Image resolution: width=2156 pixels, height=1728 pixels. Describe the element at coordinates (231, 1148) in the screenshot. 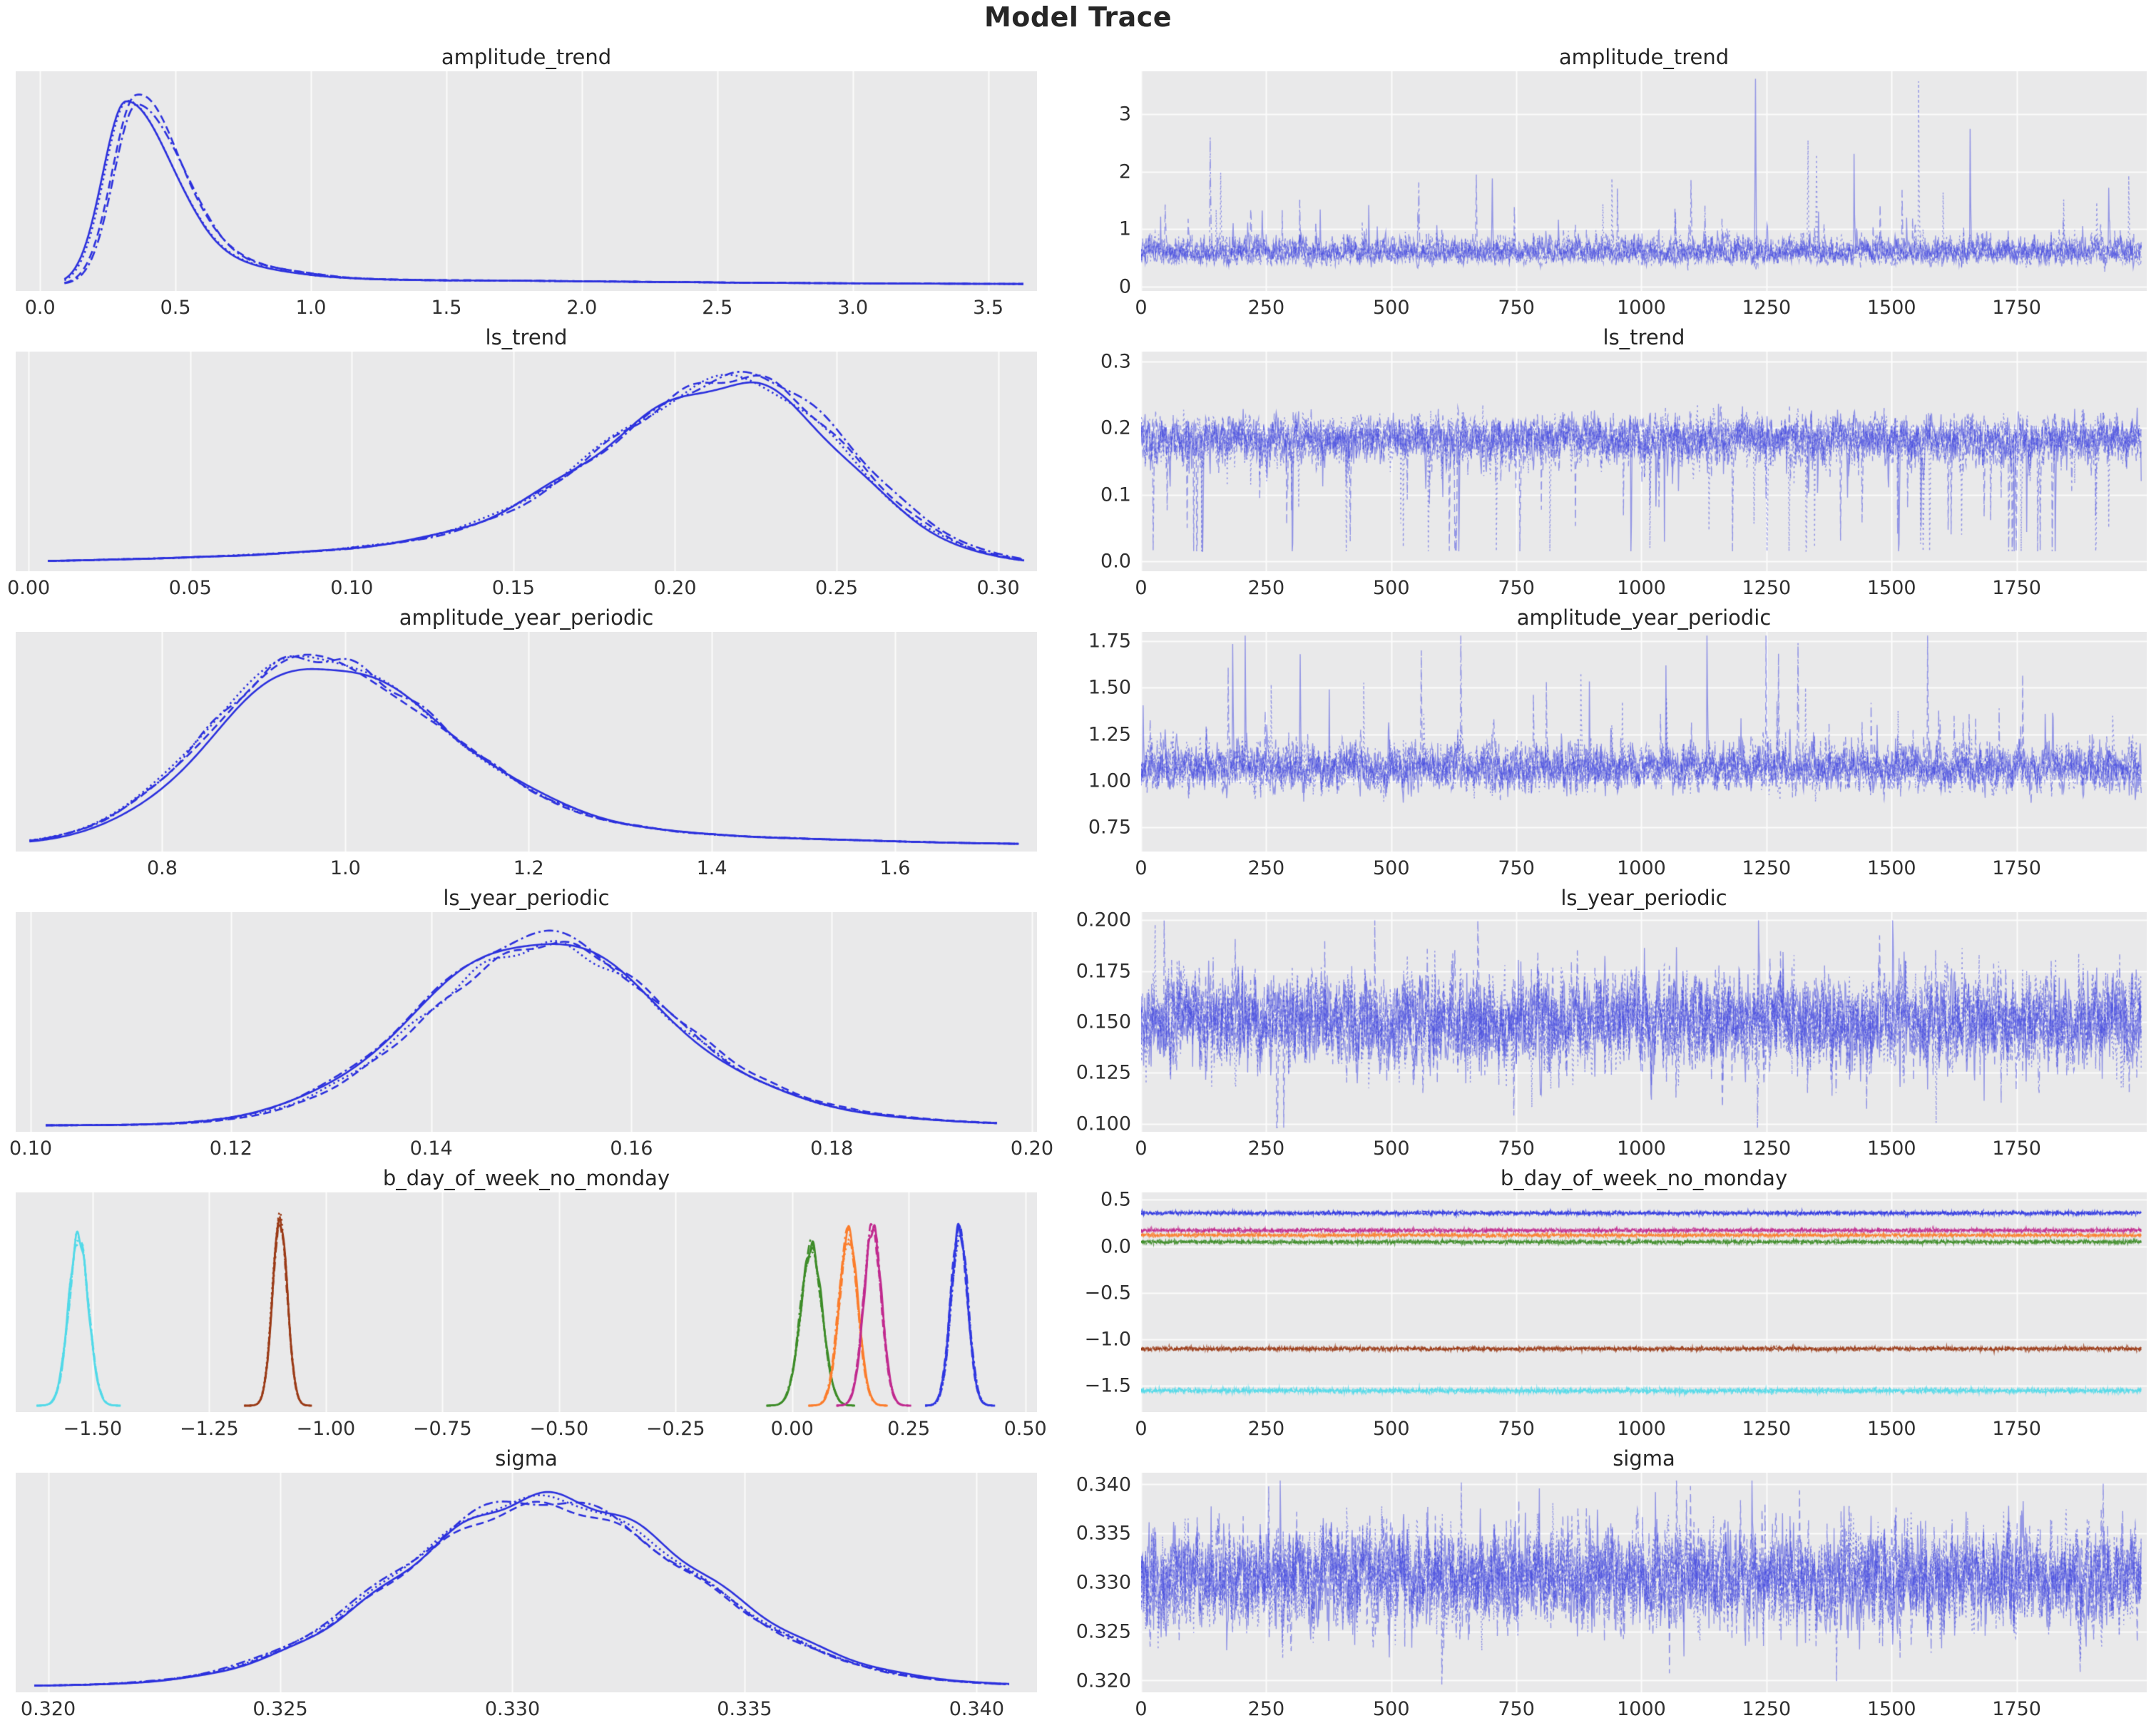

I see `x-tick-label: 0.12` at that location.